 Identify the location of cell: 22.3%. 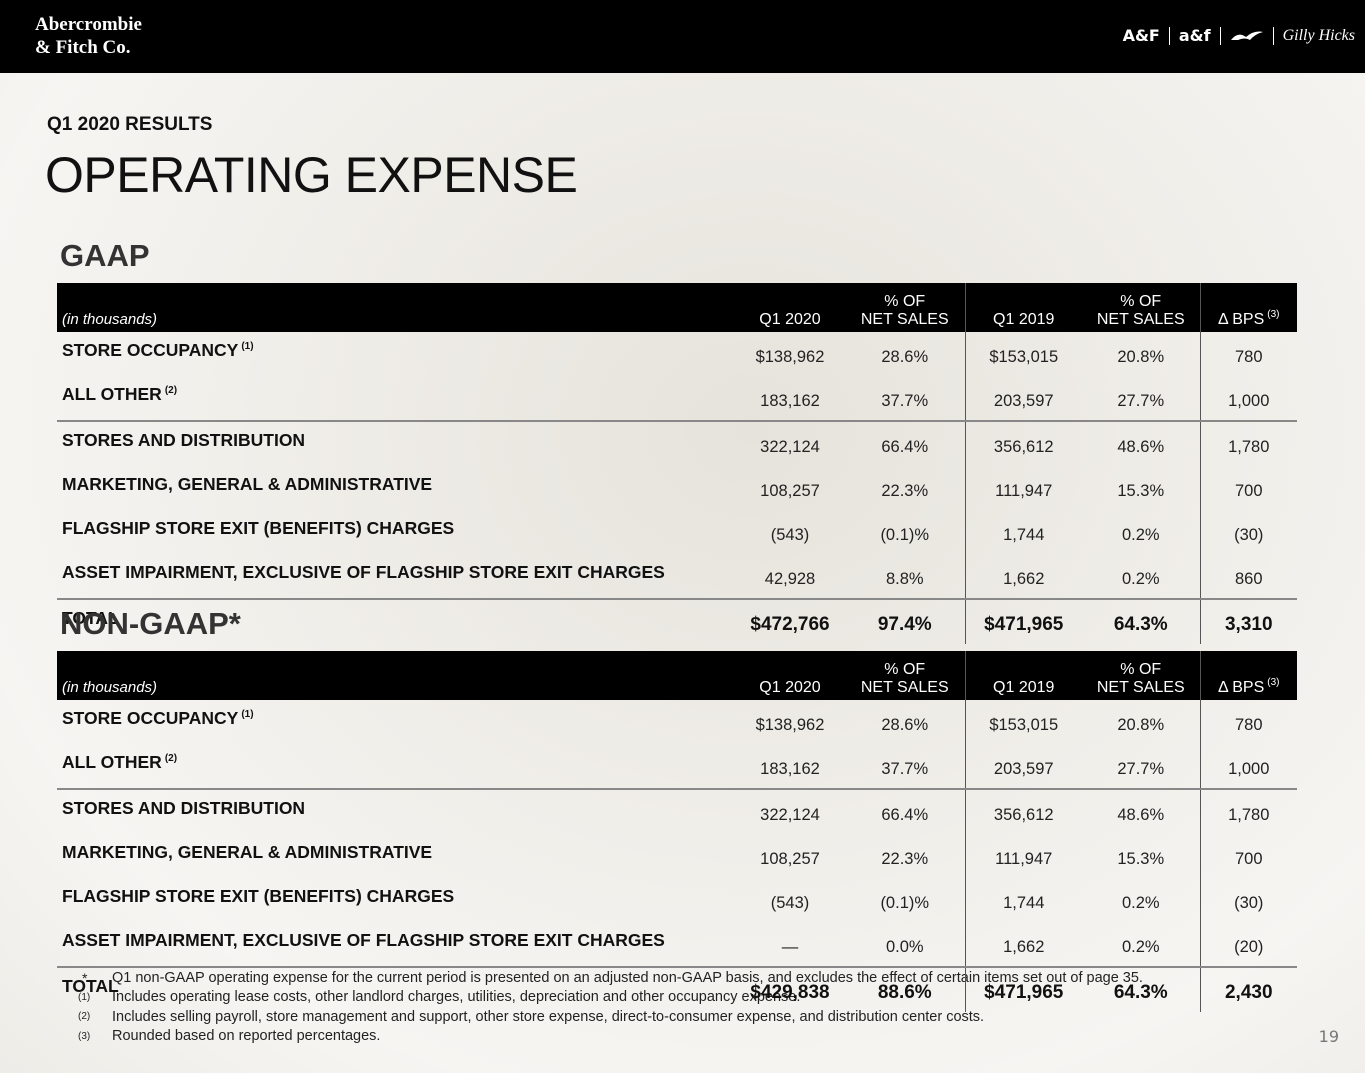
(905, 490).